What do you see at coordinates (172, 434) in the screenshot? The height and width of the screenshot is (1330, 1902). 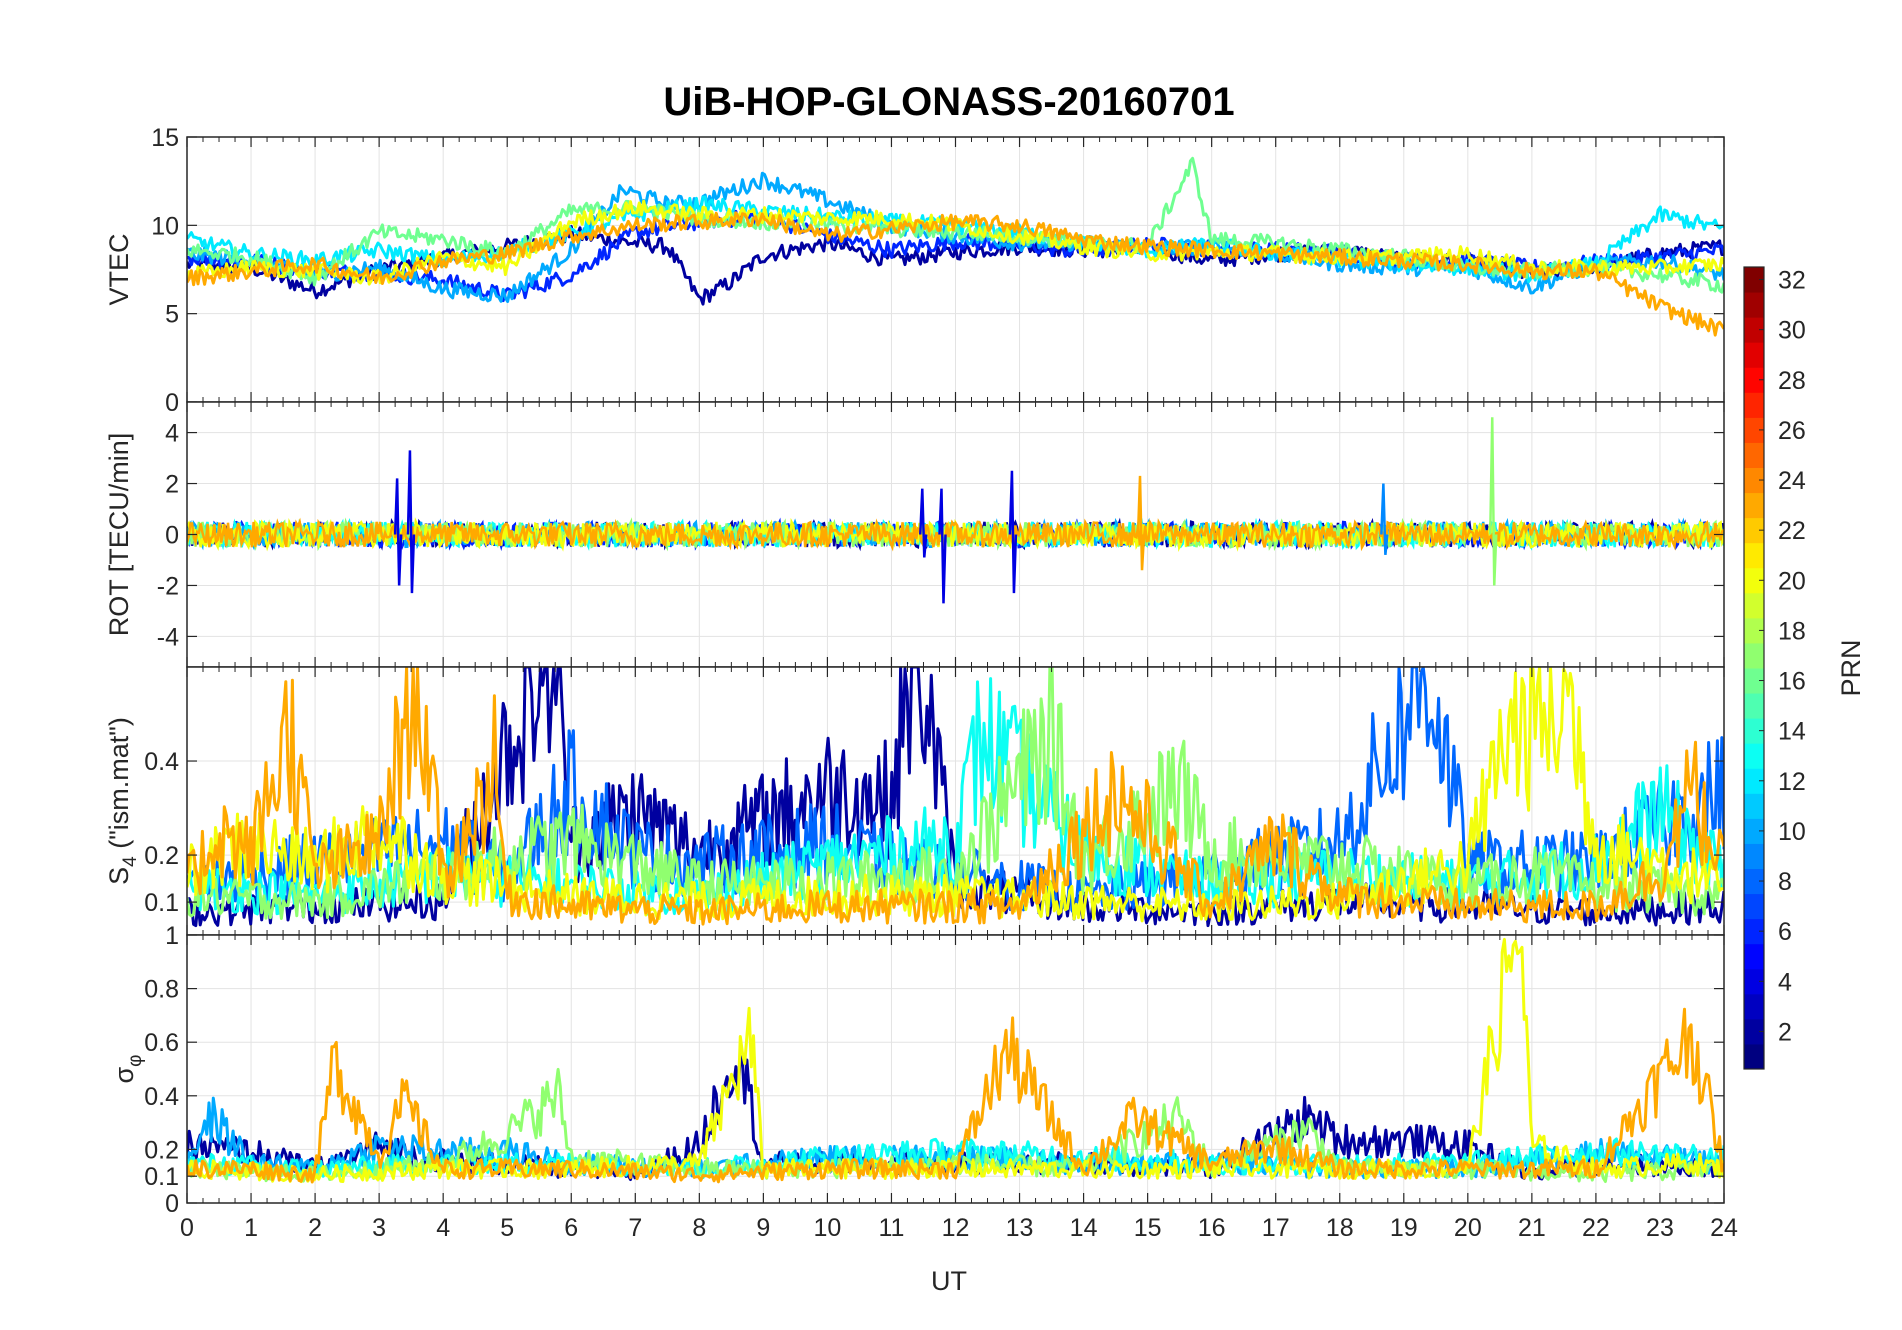 I see `y-tick-label: 4` at bounding box center [172, 434].